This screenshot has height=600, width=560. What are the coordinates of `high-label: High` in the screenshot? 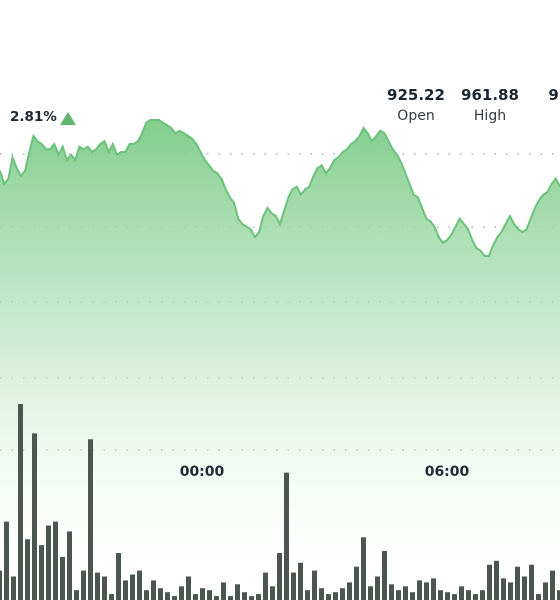 It's located at (490, 116).